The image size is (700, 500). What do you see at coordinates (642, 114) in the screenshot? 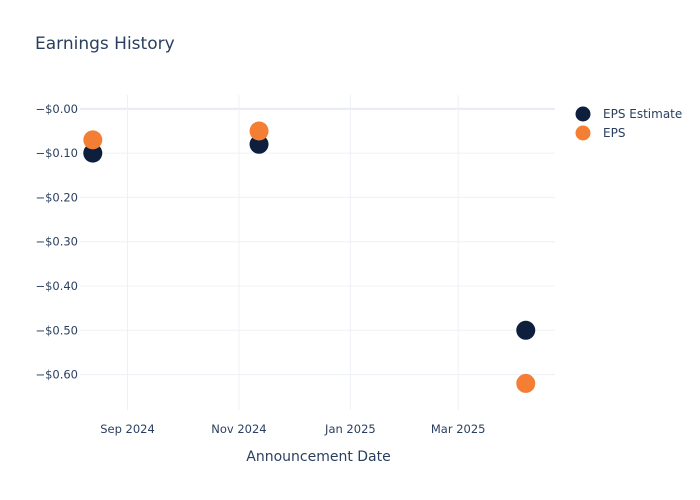
I see `legend-label: EPS Estimate` at bounding box center [642, 114].